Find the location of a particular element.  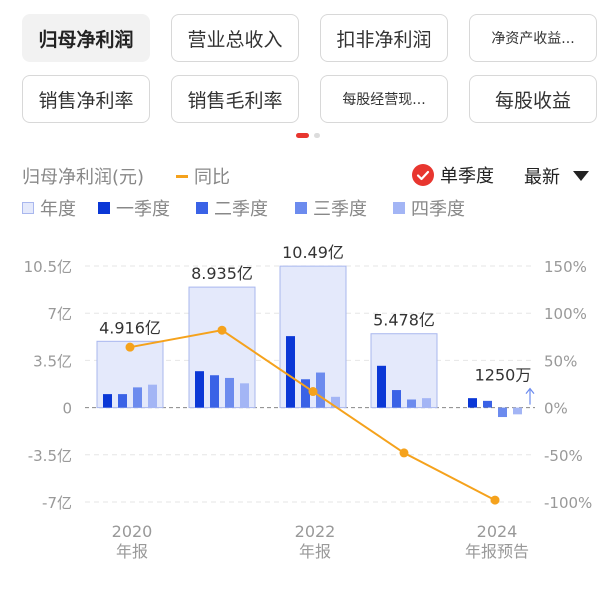

legend-q3-swatch is located at coordinates (301, 208).